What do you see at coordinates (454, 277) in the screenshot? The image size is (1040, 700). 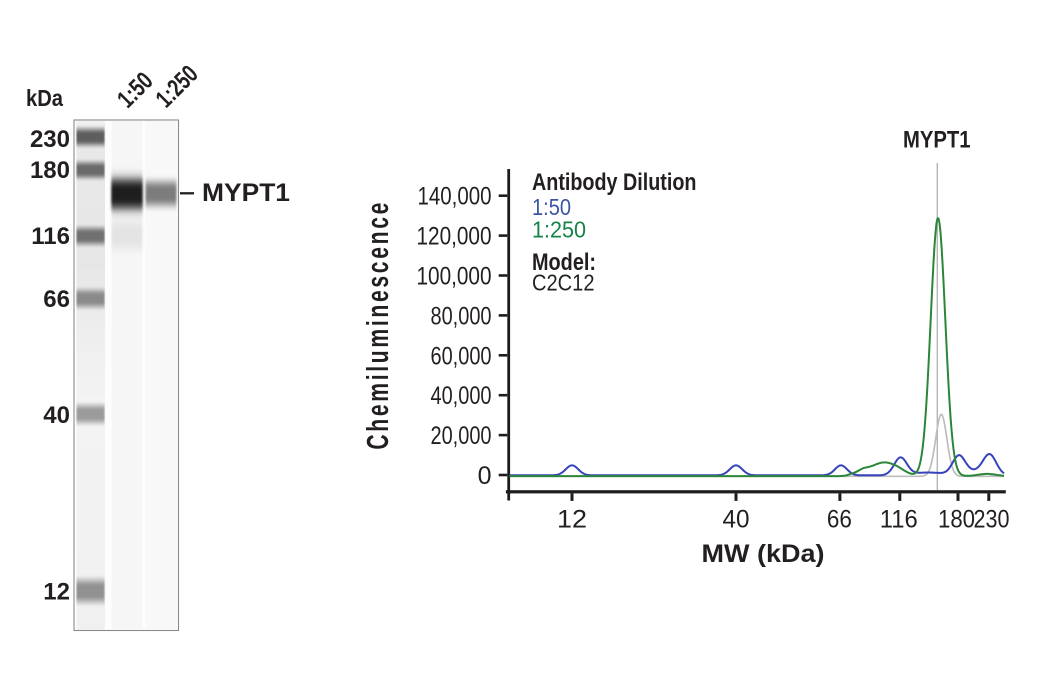 I see `svg-text: 100,000` at bounding box center [454, 277].